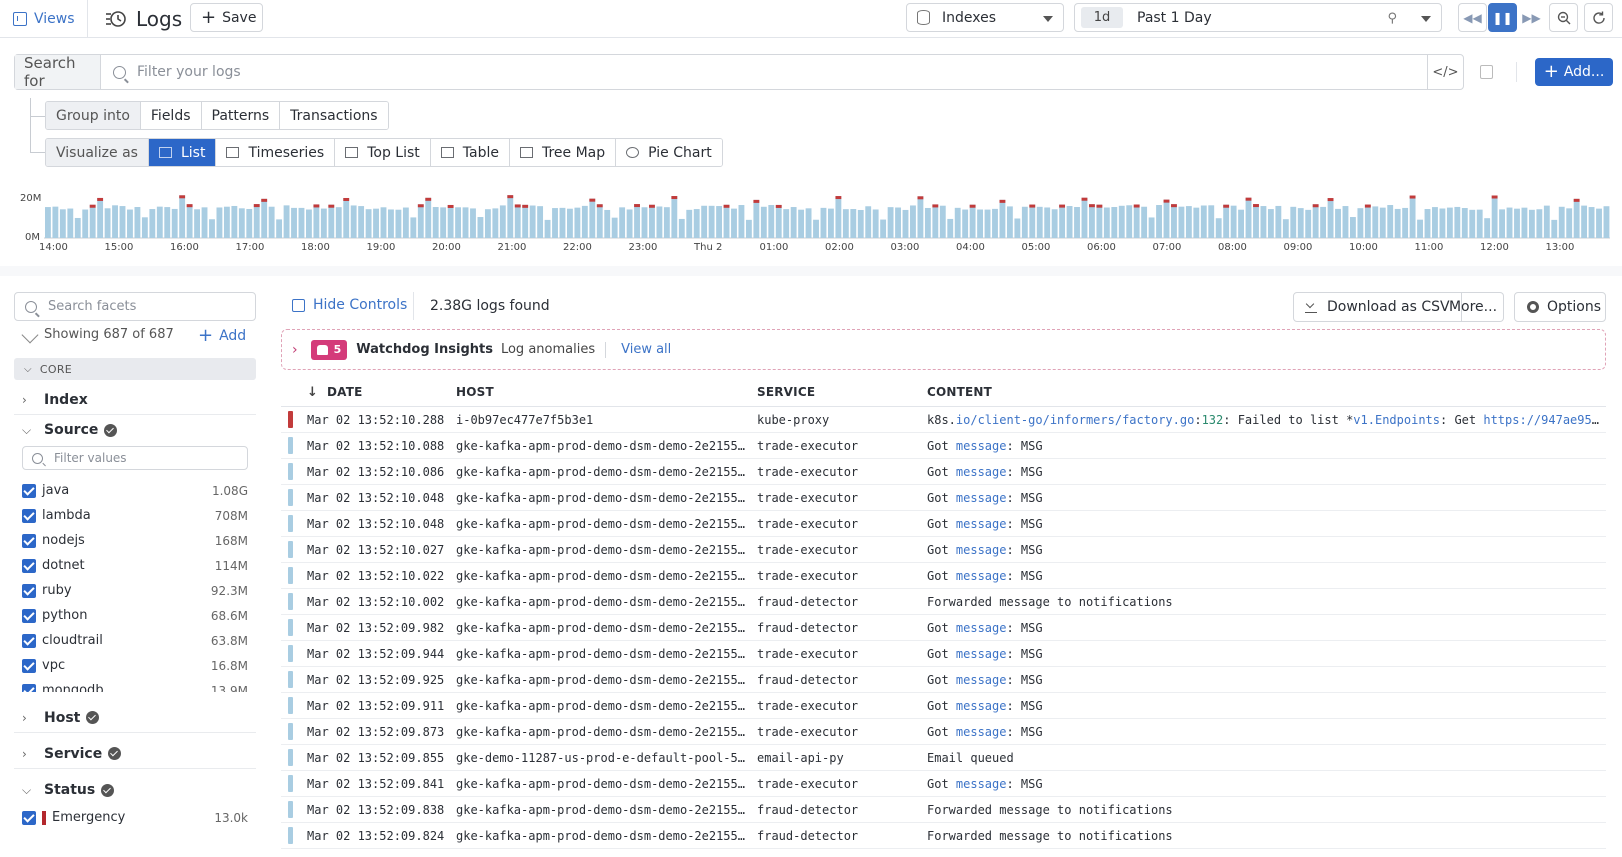 The height and width of the screenshot is (857, 1622). Describe the element at coordinates (669, 152) in the screenshot. I see `viz-option-pie-chart: Pie Chart` at that location.